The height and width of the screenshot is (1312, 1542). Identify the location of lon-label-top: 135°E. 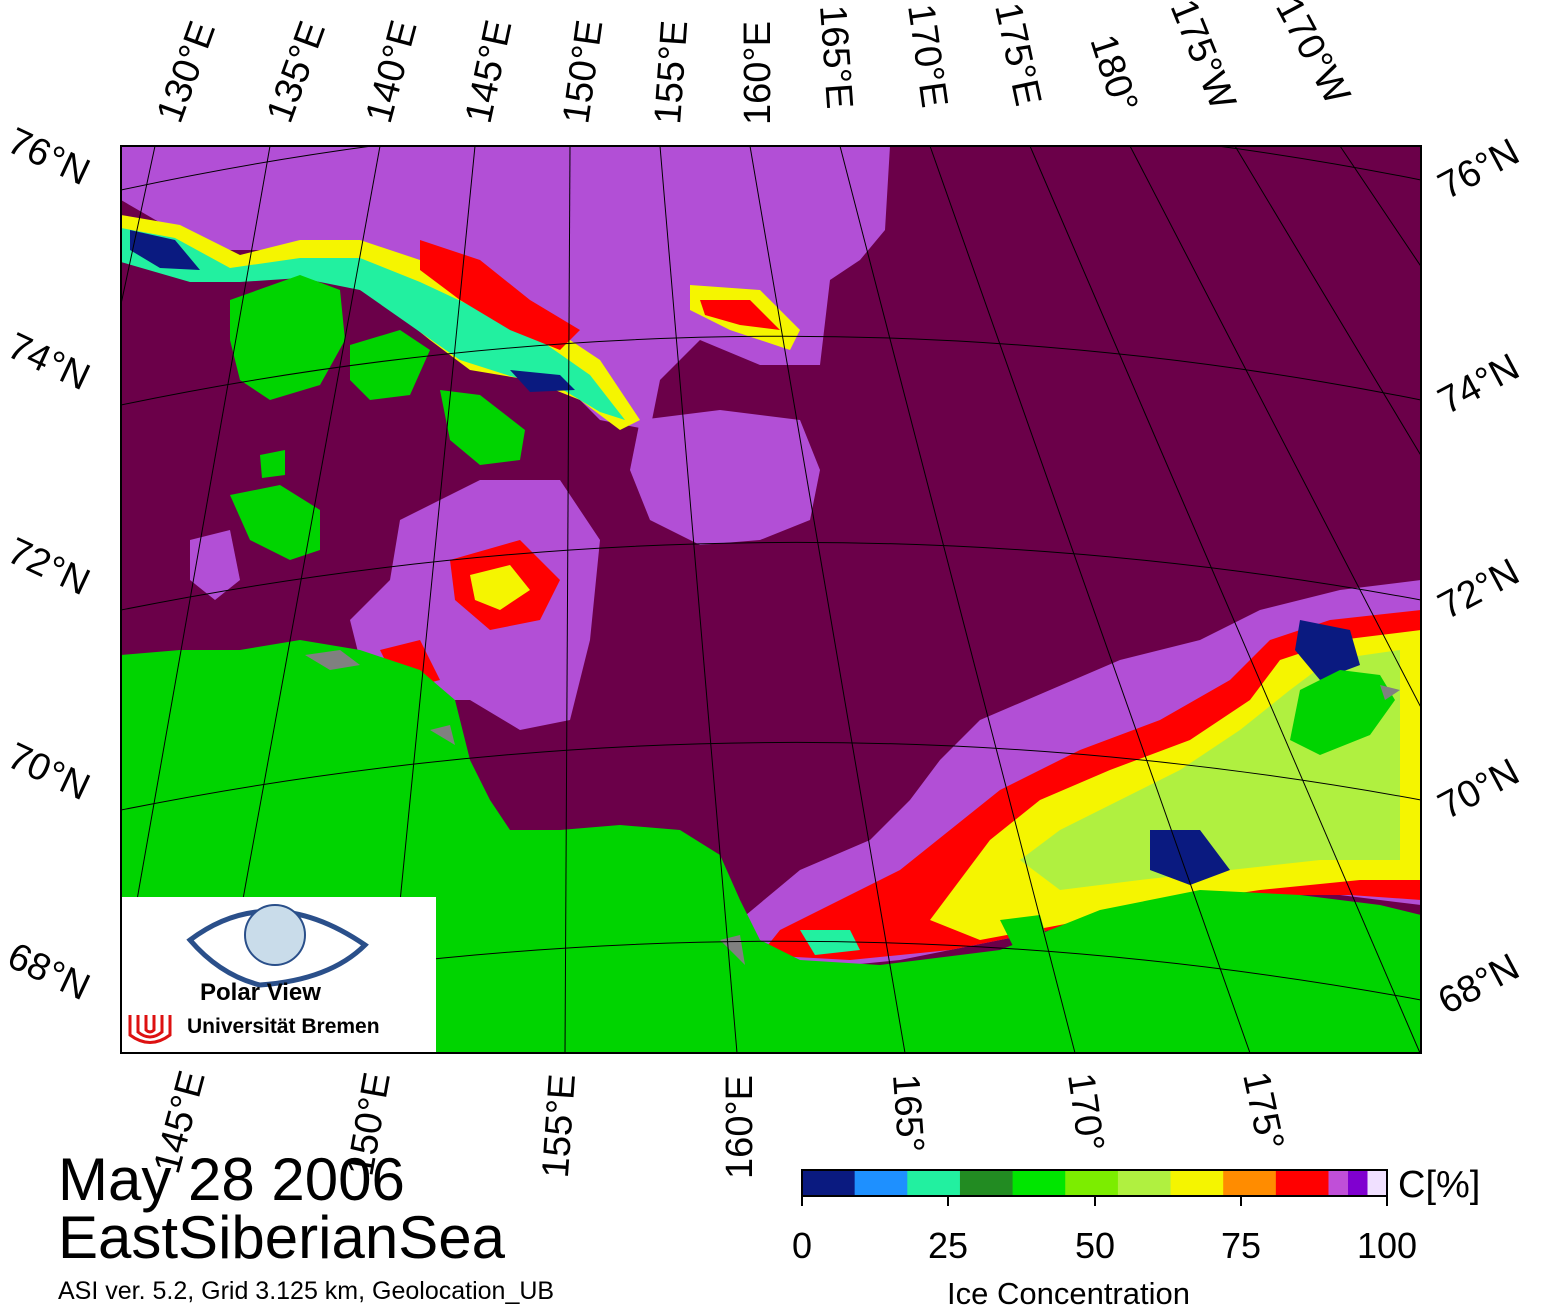
(296, 72).